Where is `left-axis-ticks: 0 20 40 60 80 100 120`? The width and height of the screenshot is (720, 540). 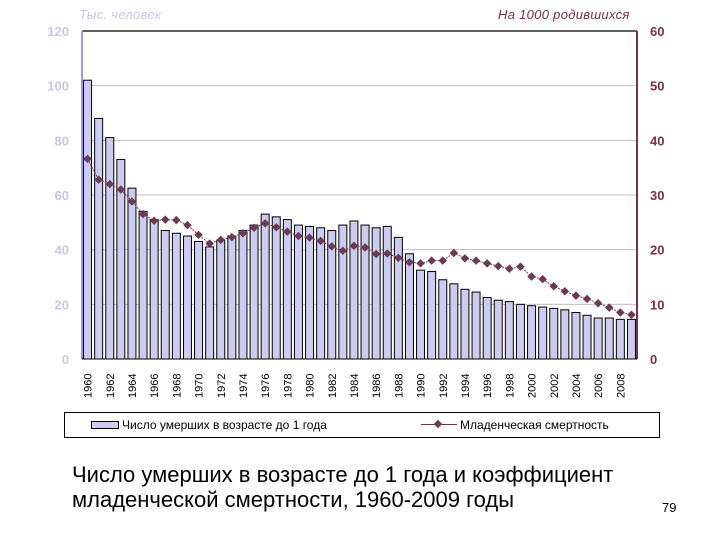
left-axis-ticks: 0 20 40 60 80 100 120 is located at coordinates (58, 195).